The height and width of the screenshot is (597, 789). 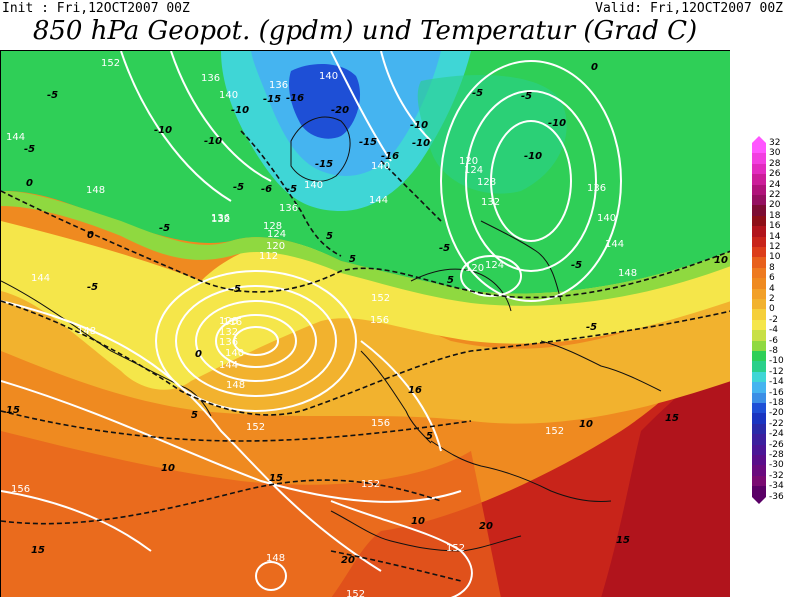 What do you see at coordinates (773, 330) in the screenshot?
I see `colorbar-level-label: -4` at bounding box center [773, 330].